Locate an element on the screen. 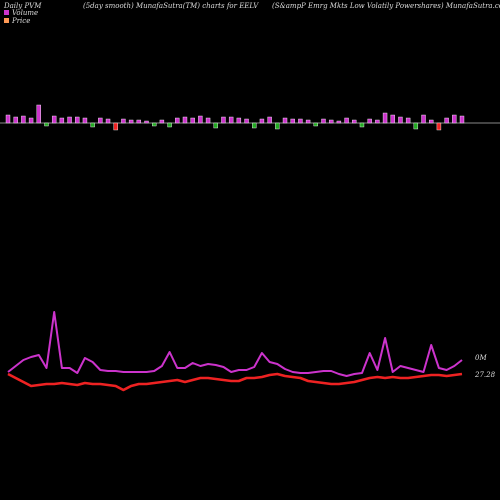 The image size is (500, 500). legend-label: Price is located at coordinates (20, 21).